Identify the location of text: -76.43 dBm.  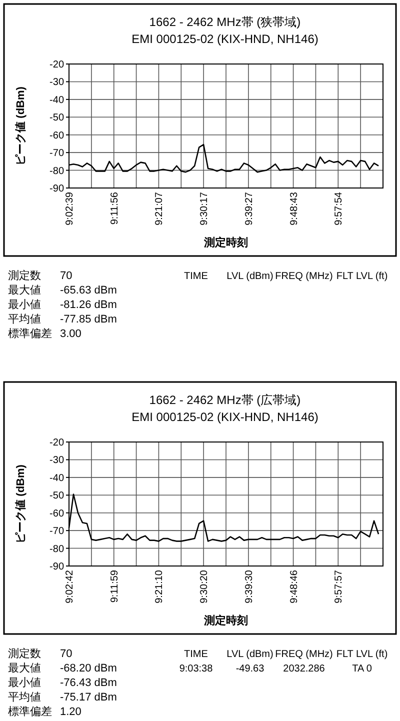
(88, 683).